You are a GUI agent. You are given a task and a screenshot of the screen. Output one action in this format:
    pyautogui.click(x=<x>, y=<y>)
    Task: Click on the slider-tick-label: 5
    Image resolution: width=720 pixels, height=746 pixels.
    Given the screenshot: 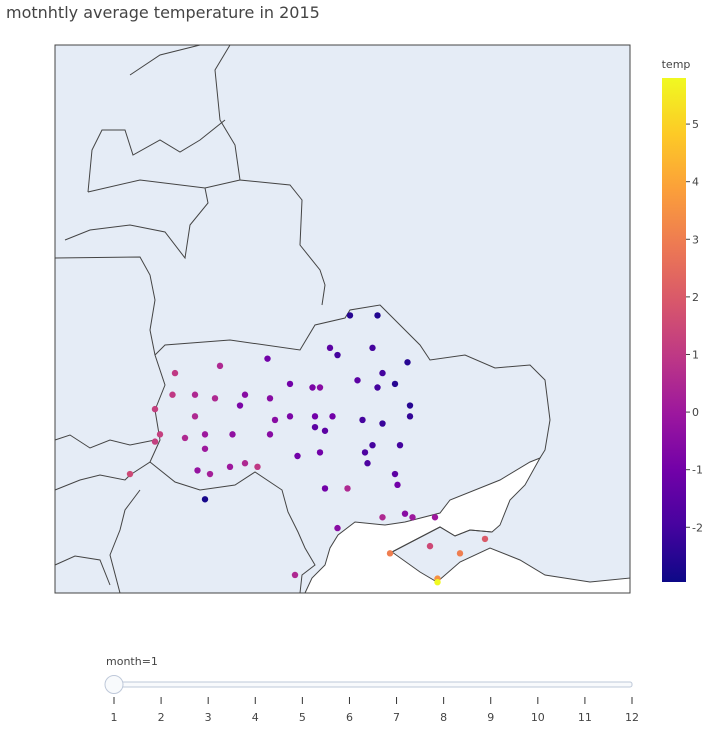 What is the action you would take?
    pyautogui.click(x=302, y=717)
    